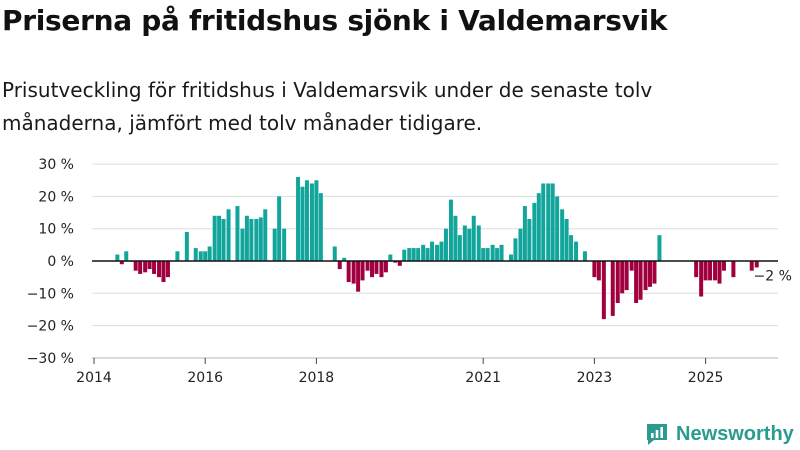  Describe the element at coordinates (205, 378) in the screenshot. I see `x-tick-label: 2016` at that location.